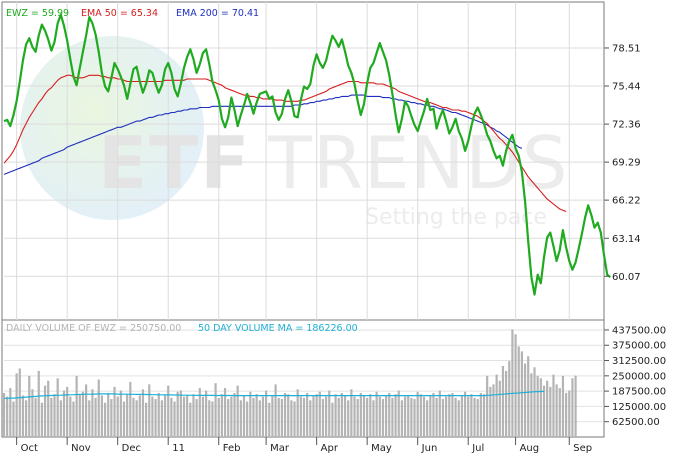  I want to click on volume-tick-label: 62500.00, so click(636, 422).